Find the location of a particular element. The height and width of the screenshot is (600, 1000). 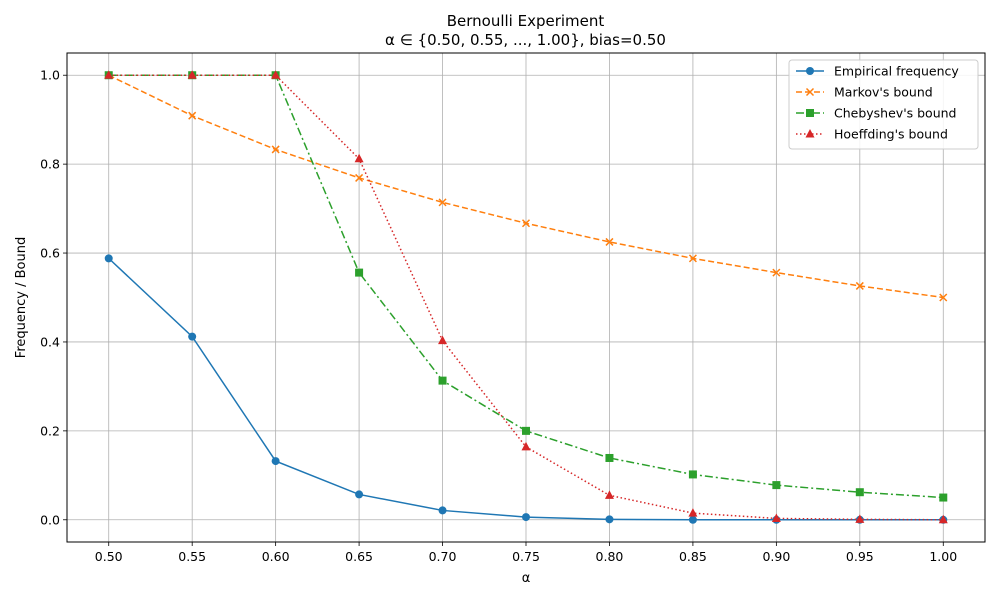

legend-box is located at coordinates (883, 104).